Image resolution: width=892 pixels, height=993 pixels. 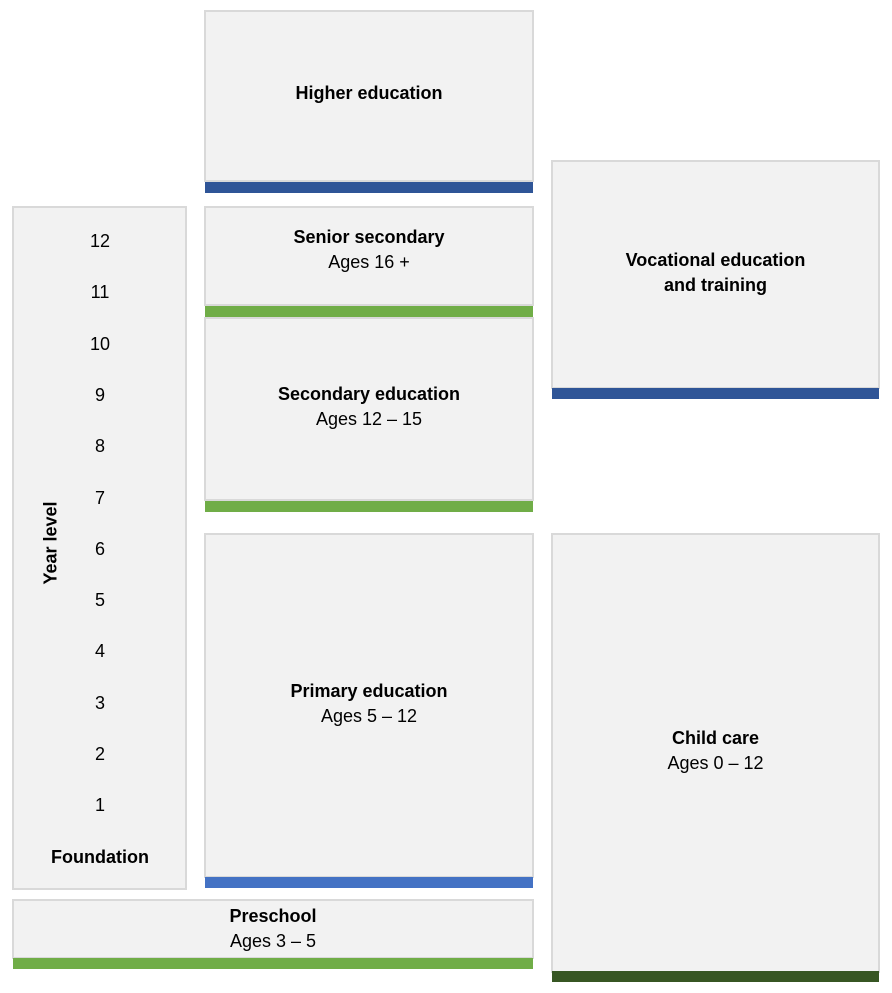 I want to click on year-8: 8, so click(x=99, y=446).